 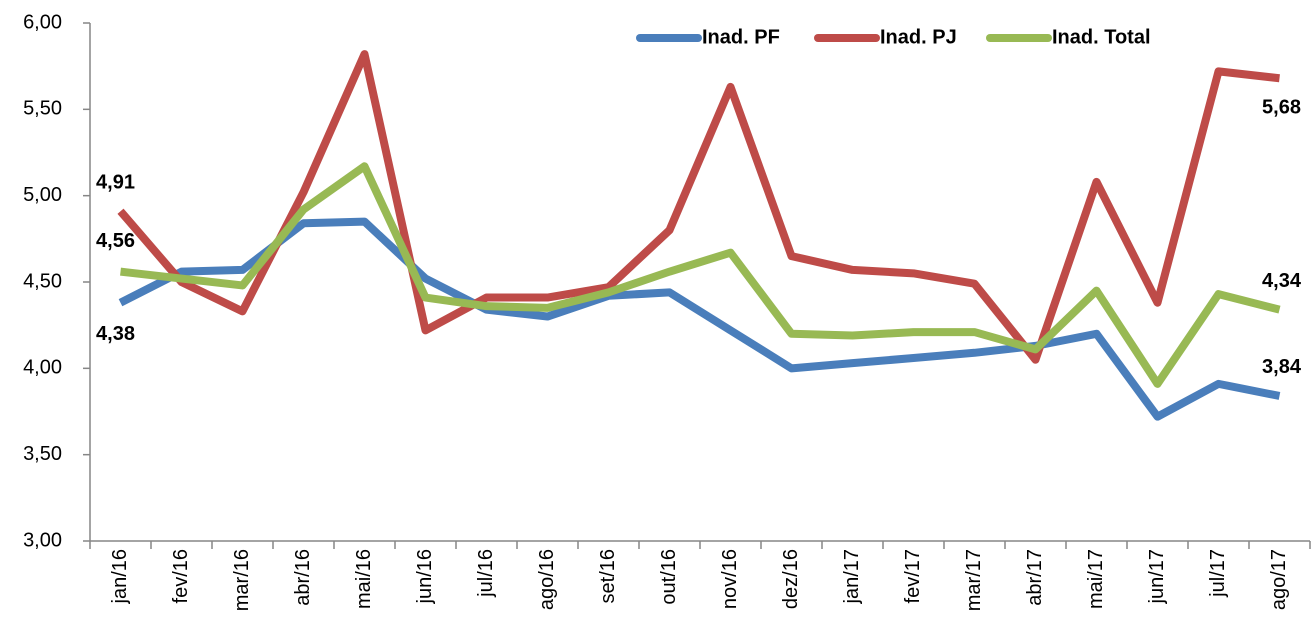 What do you see at coordinates (1157, 577) in the screenshot?
I see `x-tick-label: jun/17` at bounding box center [1157, 577].